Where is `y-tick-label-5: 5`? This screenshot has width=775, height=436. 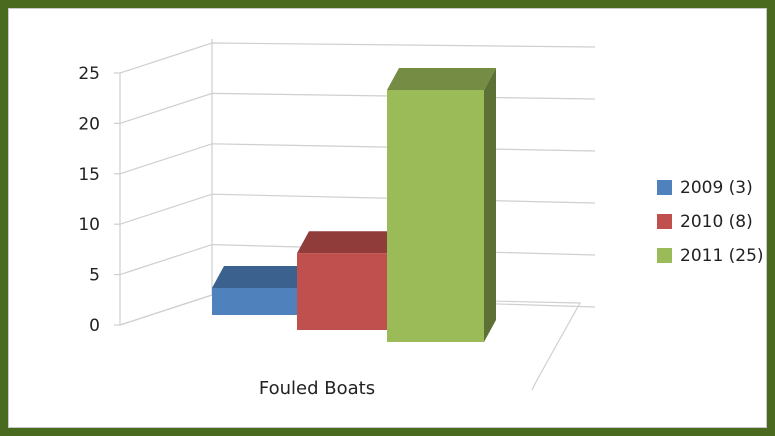 y-tick-label-5: 5 is located at coordinates (94, 276).